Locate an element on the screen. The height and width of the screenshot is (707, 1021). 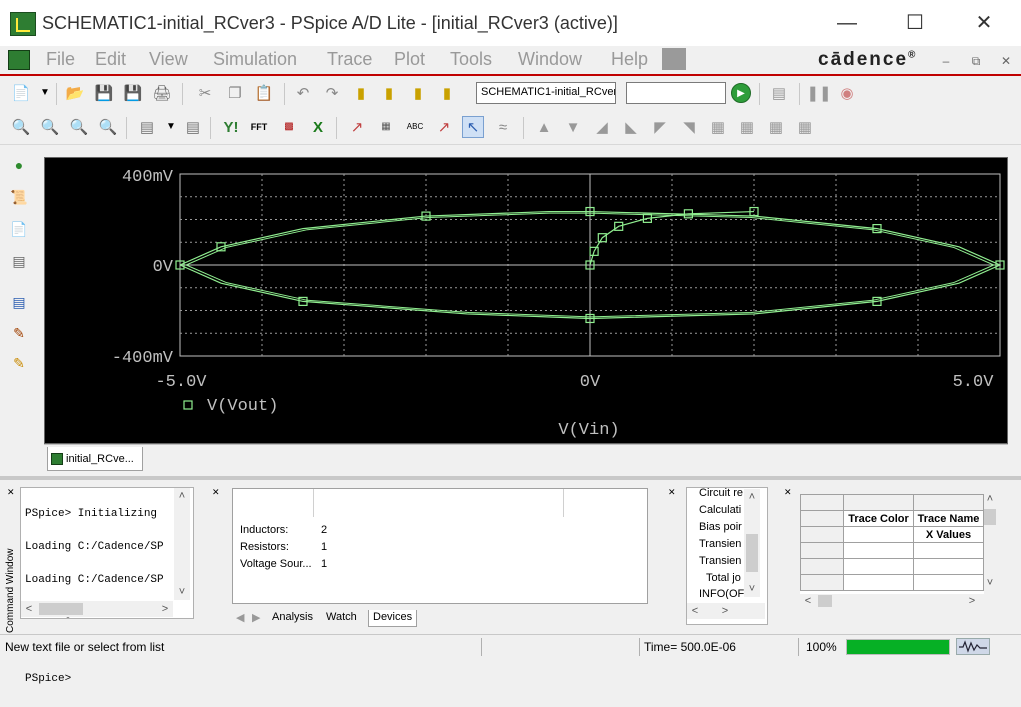
log-x-icon: ▤ is located at coordinates (147, 127).